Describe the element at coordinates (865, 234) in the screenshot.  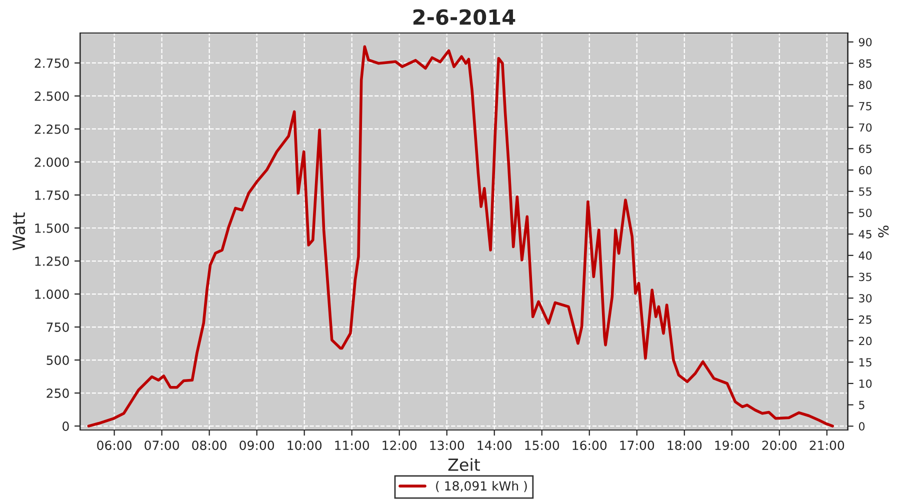
I see `y2-tick-label: 45` at that location.